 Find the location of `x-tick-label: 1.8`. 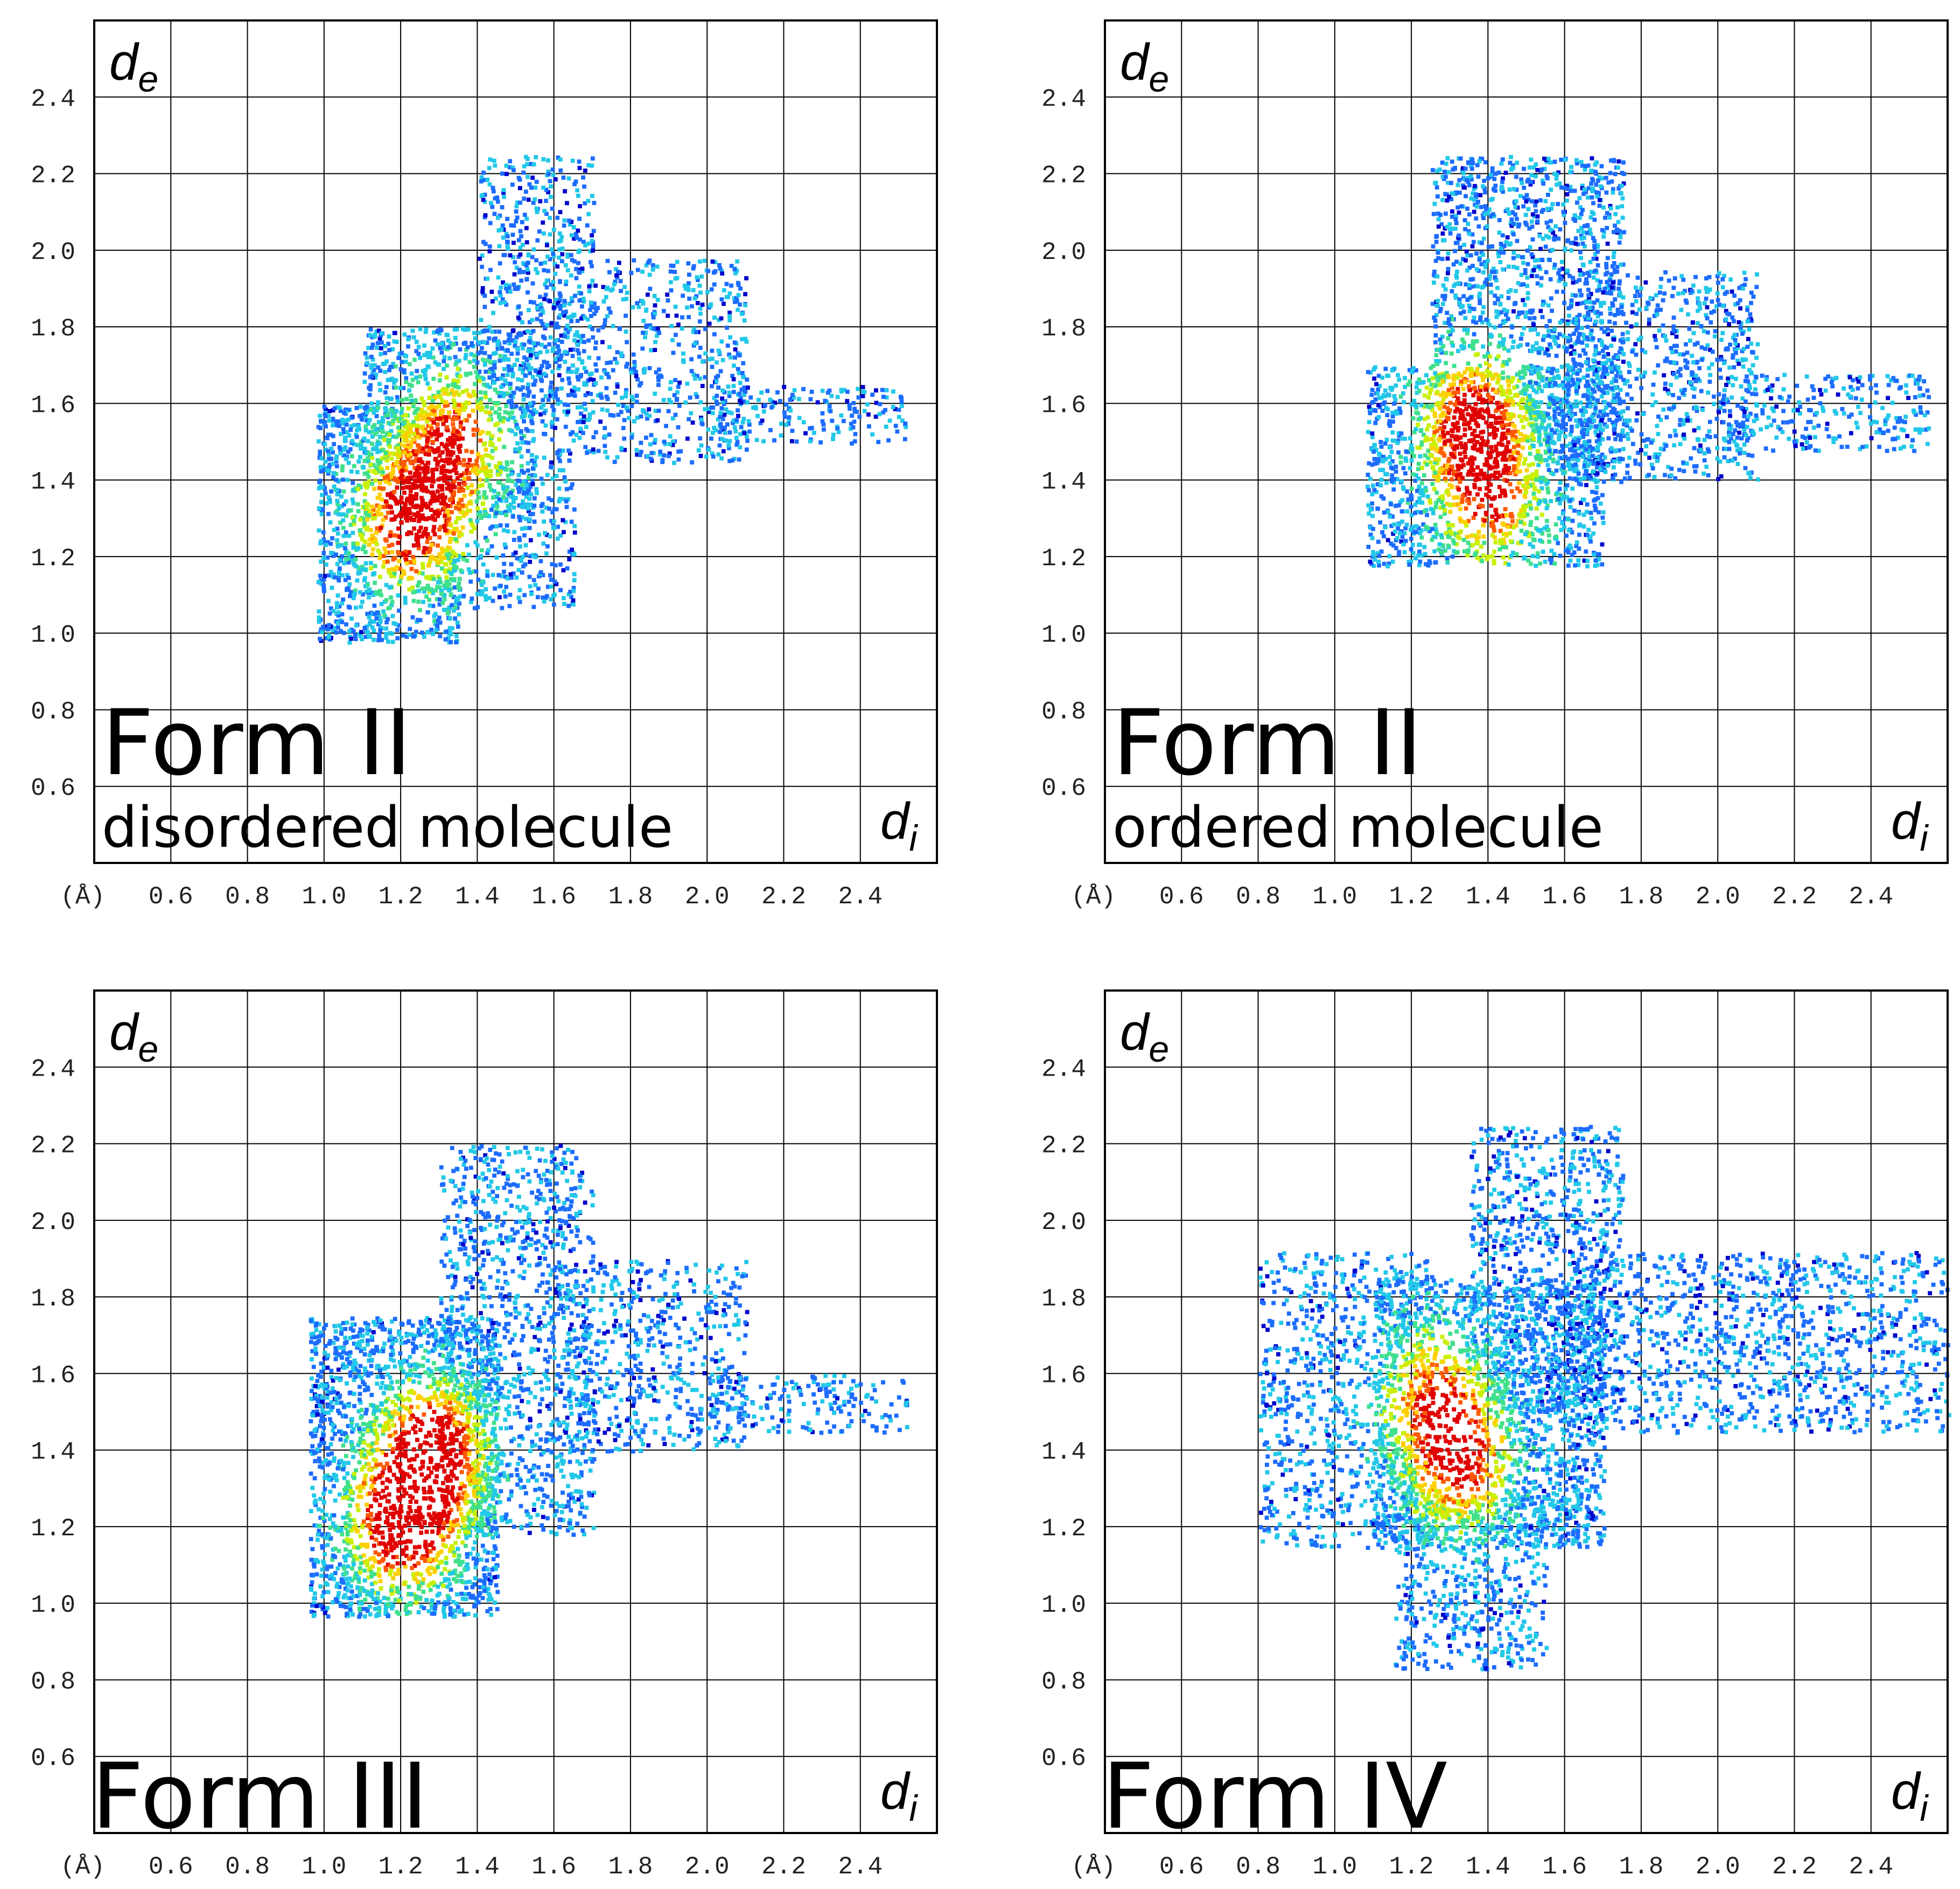

x-tick-label: 1.8 is located at coordinates (630, 897).